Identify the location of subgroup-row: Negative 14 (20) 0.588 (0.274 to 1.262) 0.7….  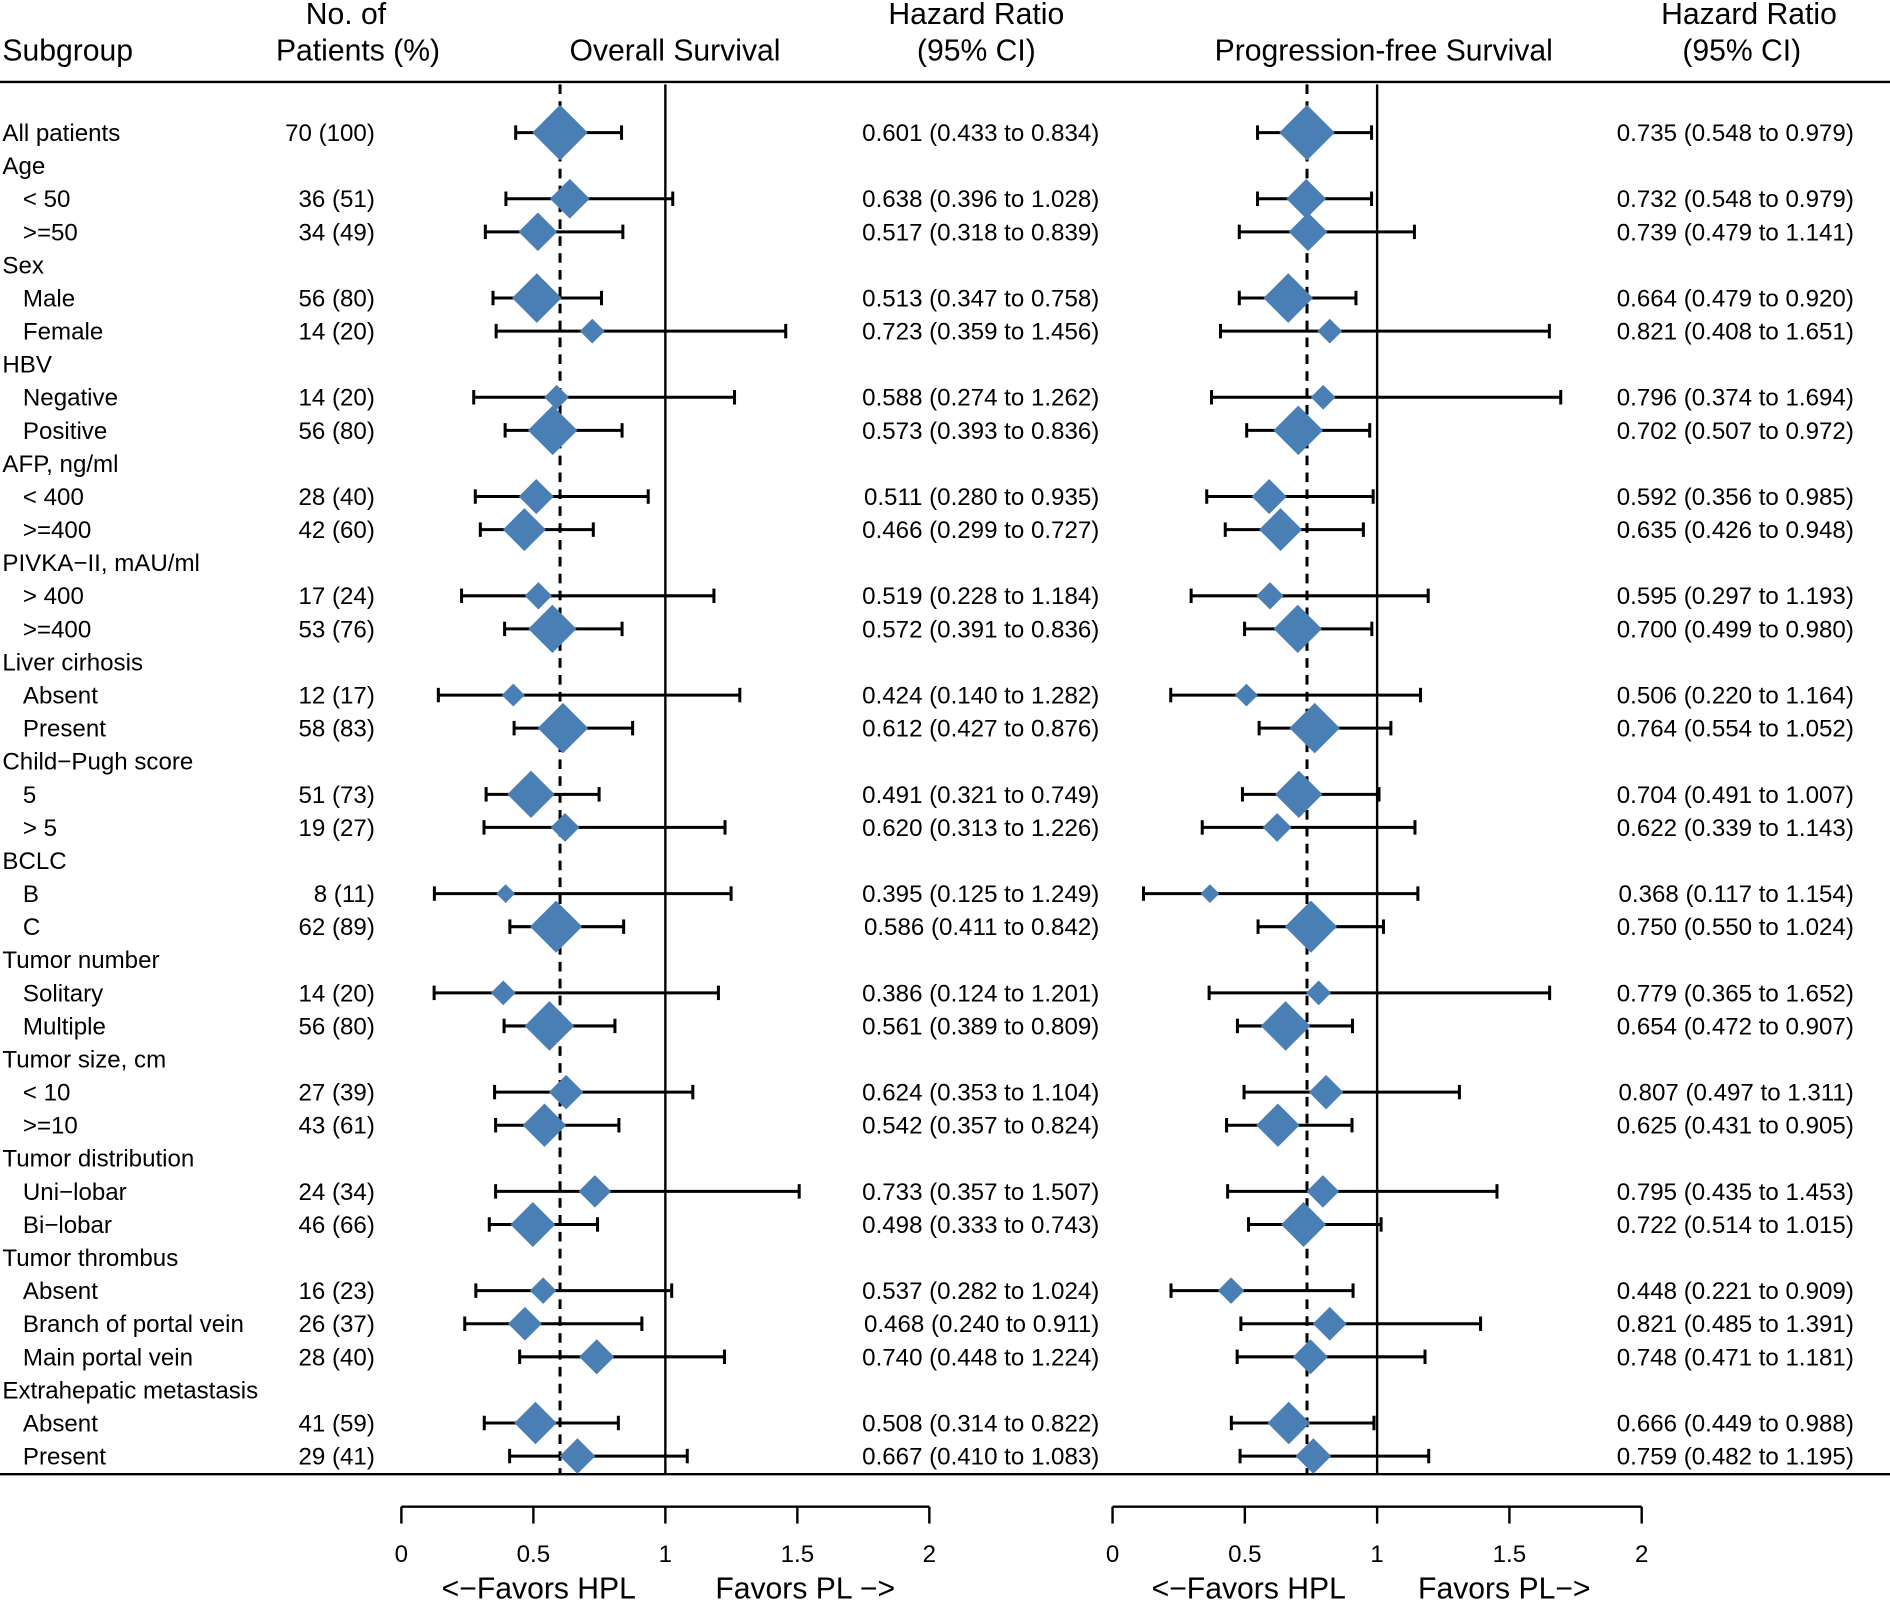
(938, 398).